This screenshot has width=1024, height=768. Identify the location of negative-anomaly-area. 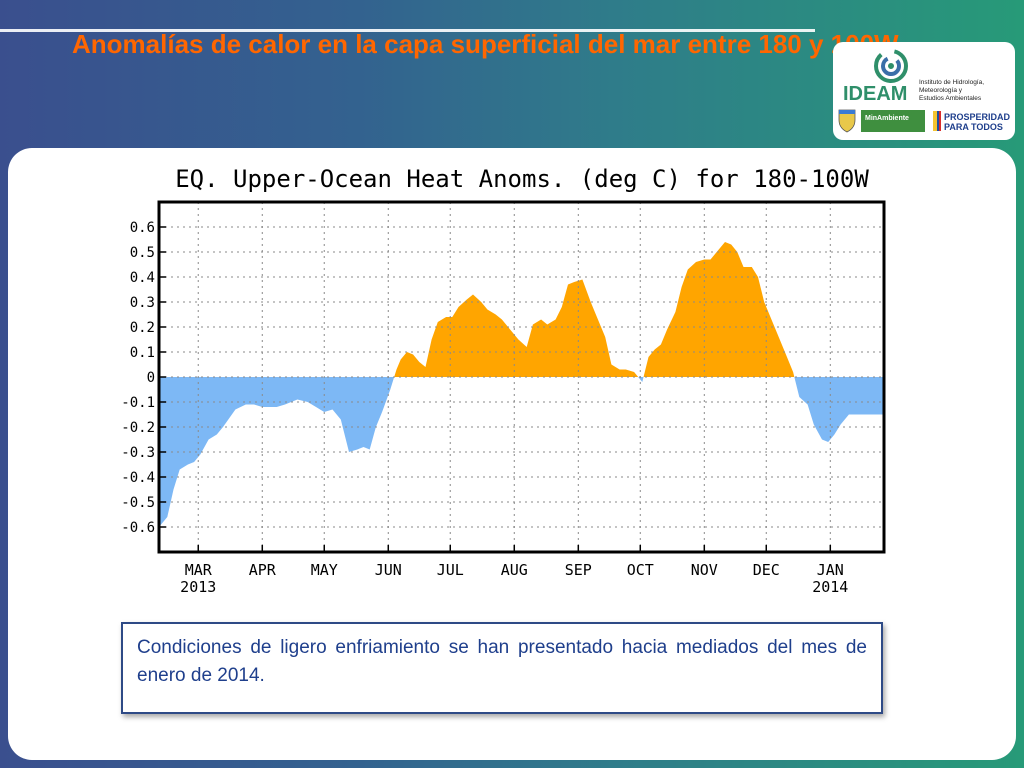
(521, 452).